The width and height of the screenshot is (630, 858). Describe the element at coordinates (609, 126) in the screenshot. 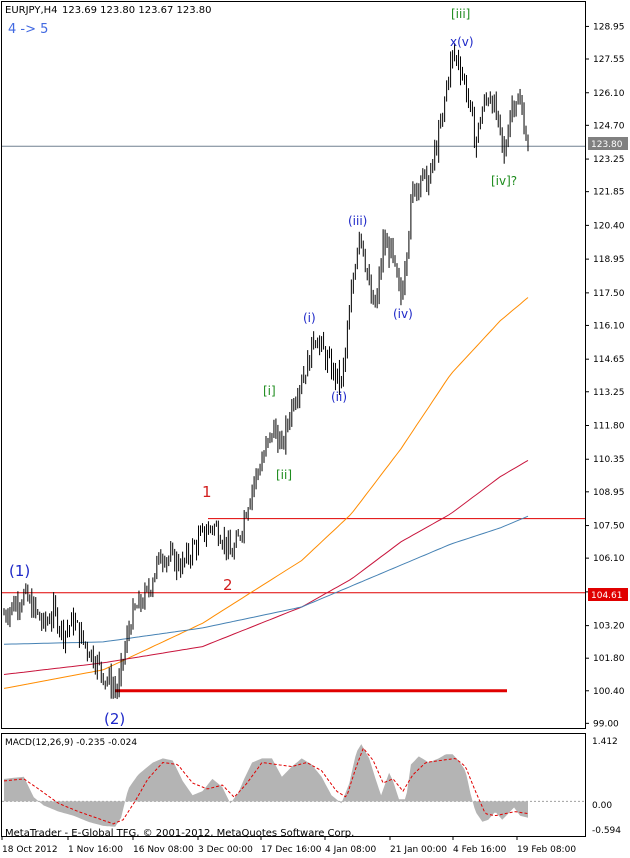

I see `price-tick-label: 124.70` at that location.